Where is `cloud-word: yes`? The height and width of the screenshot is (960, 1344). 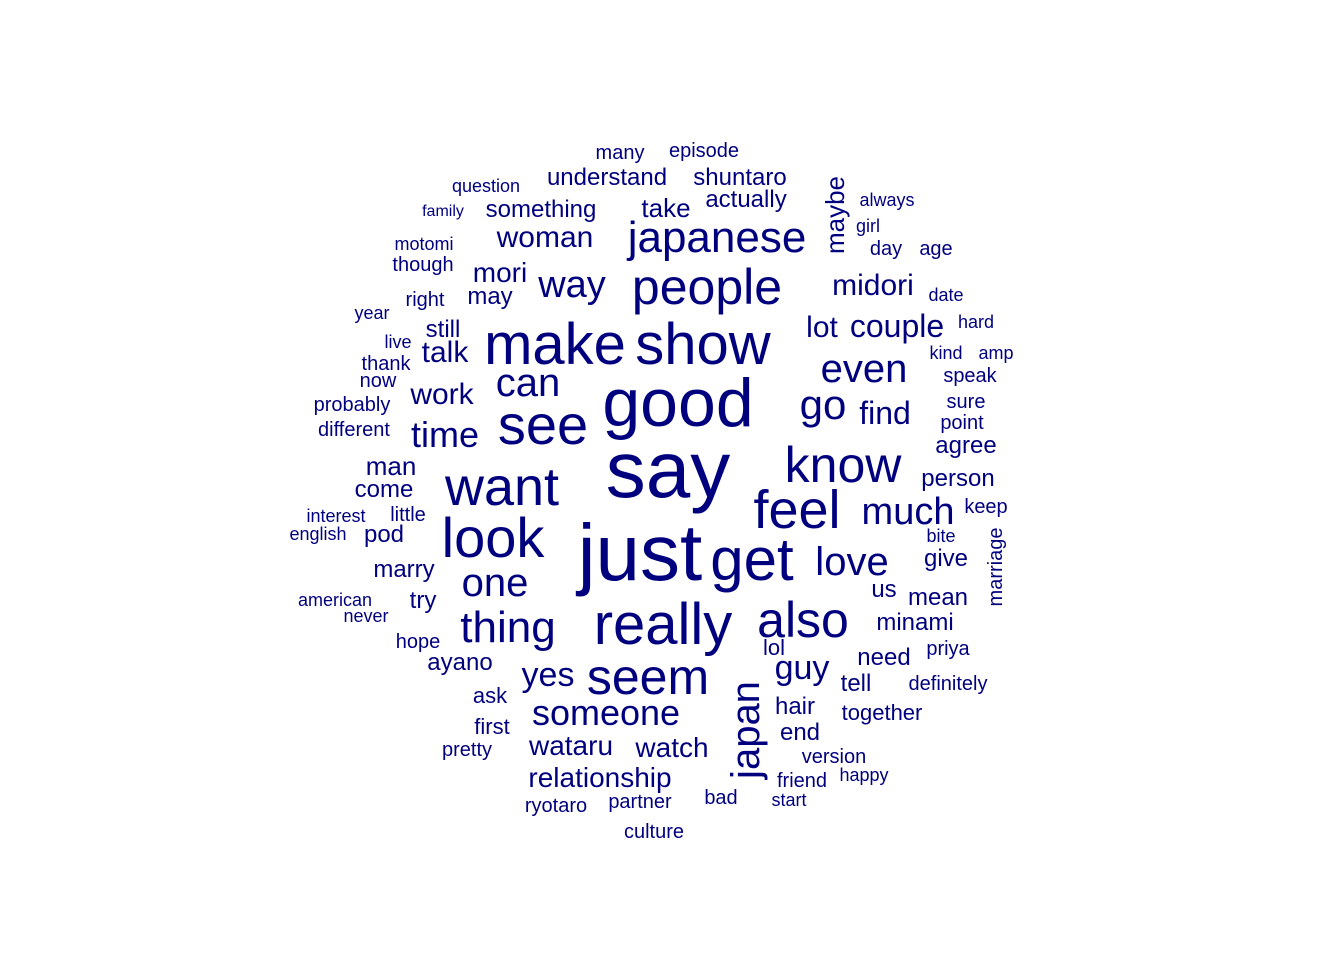
cloud-word: yes is located at coordinates (548, 675).